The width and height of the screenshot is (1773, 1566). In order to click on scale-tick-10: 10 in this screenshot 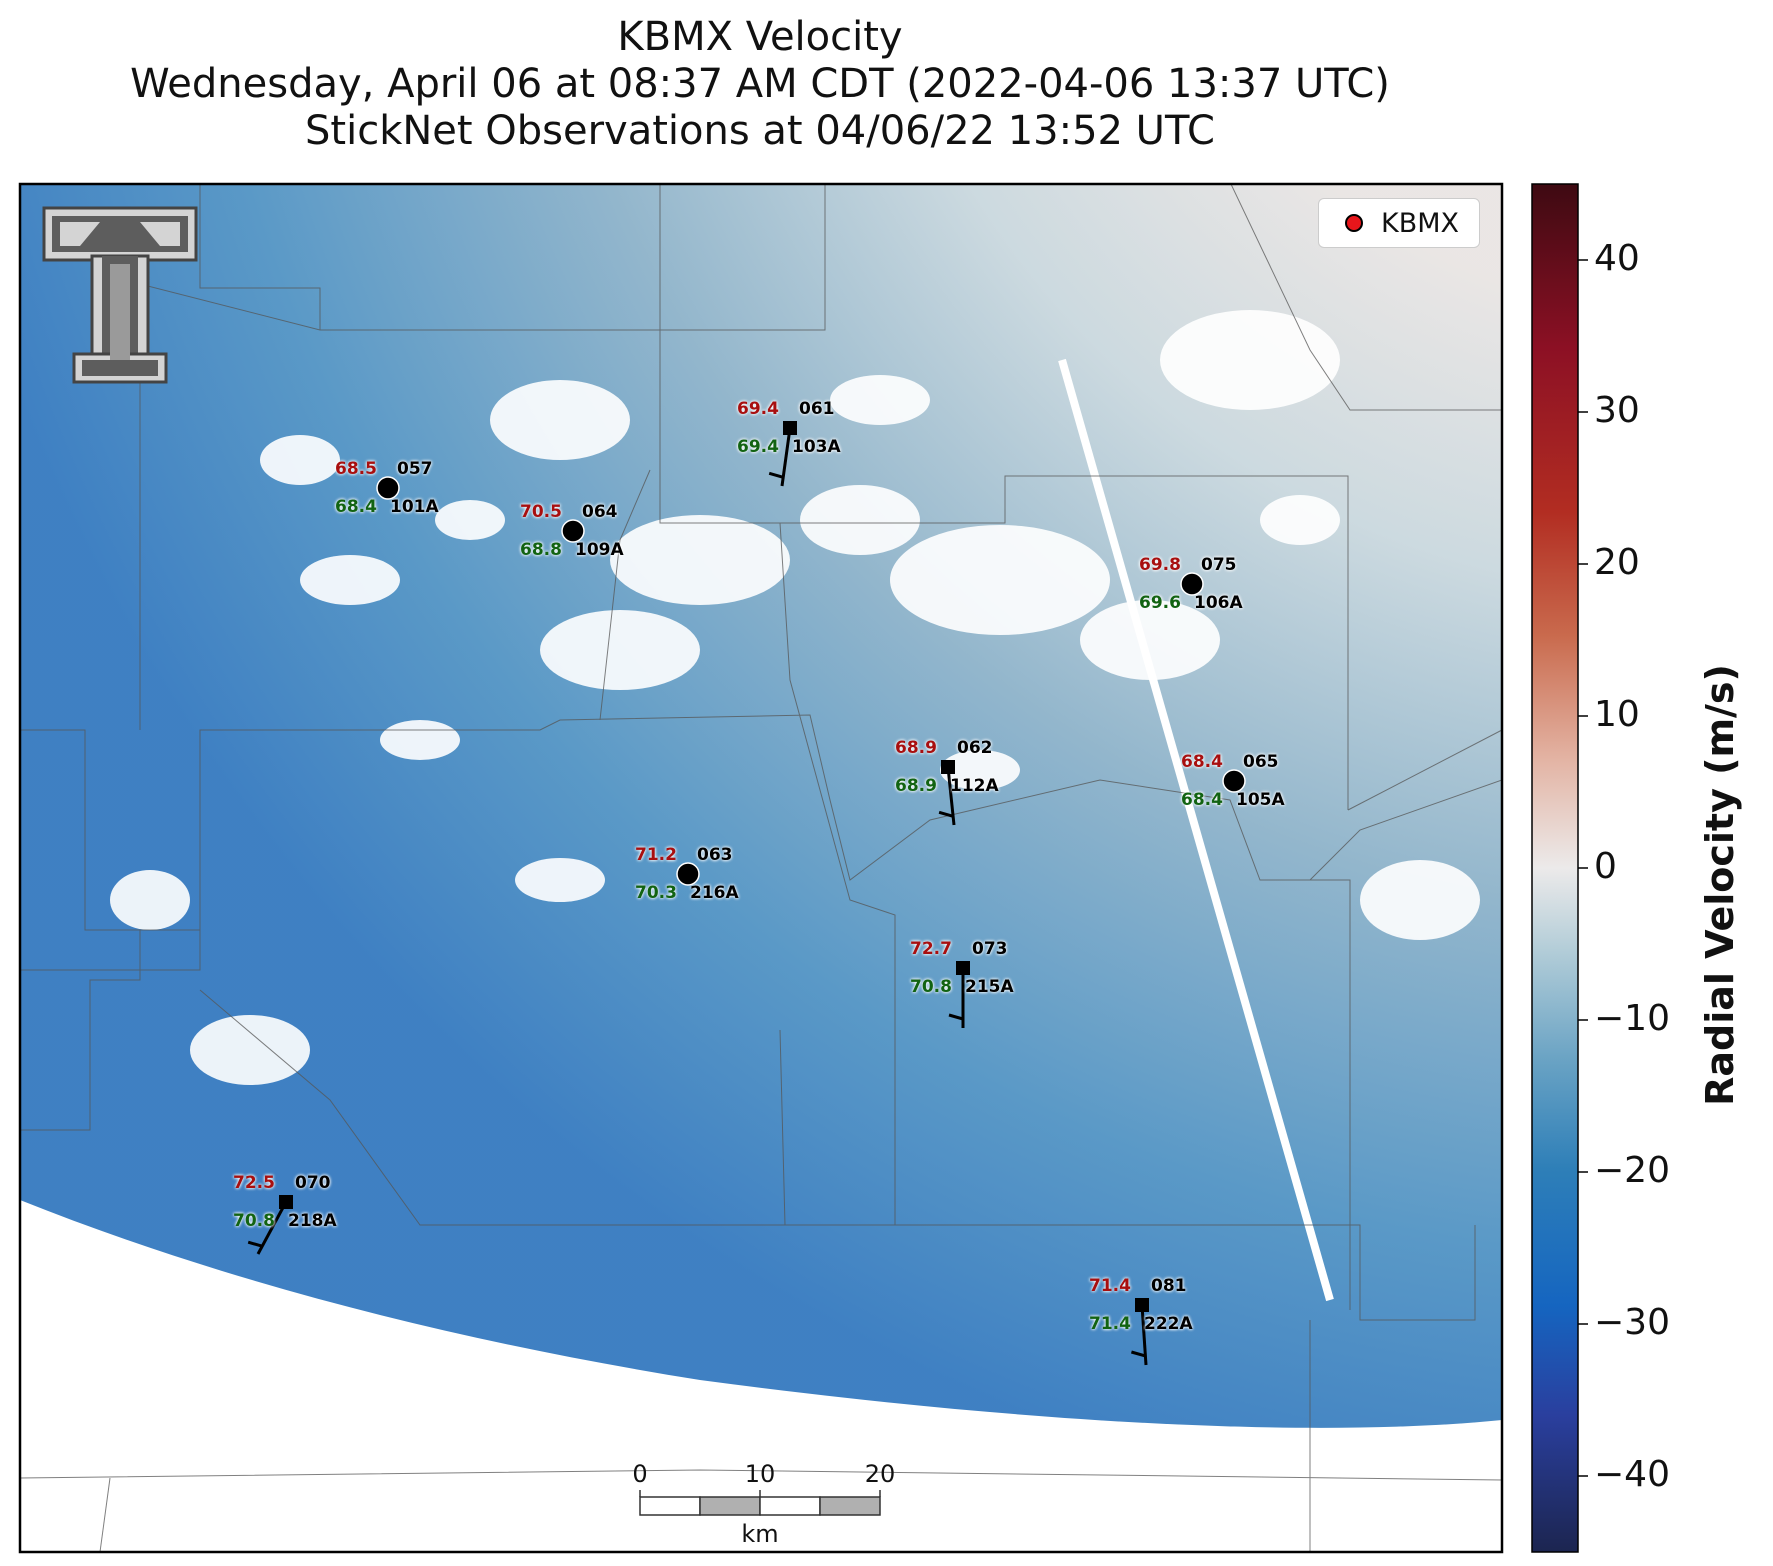, I will do `click(760, 1474)`.